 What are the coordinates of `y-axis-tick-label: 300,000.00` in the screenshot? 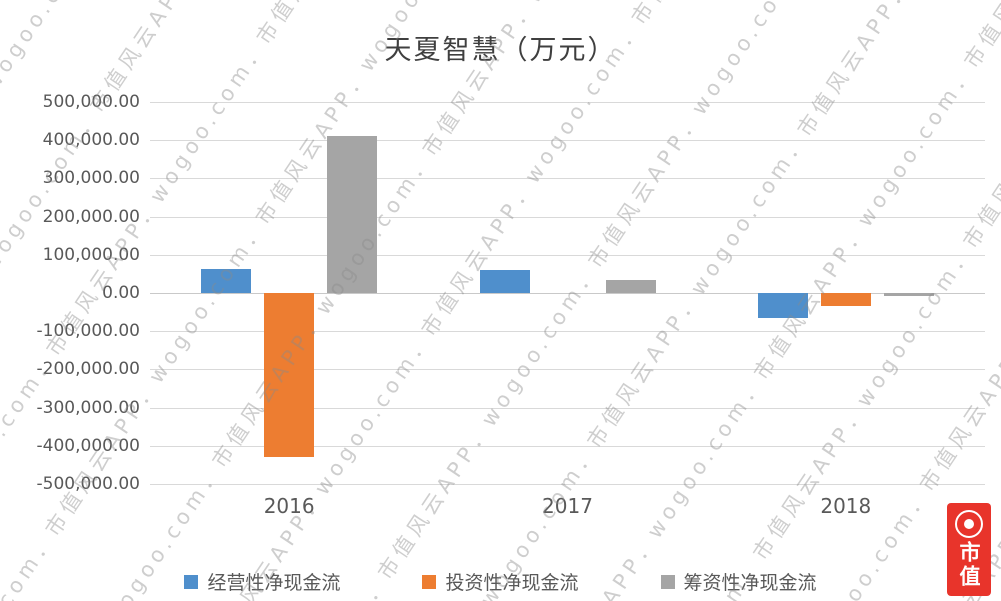 It's located at (91, 178).